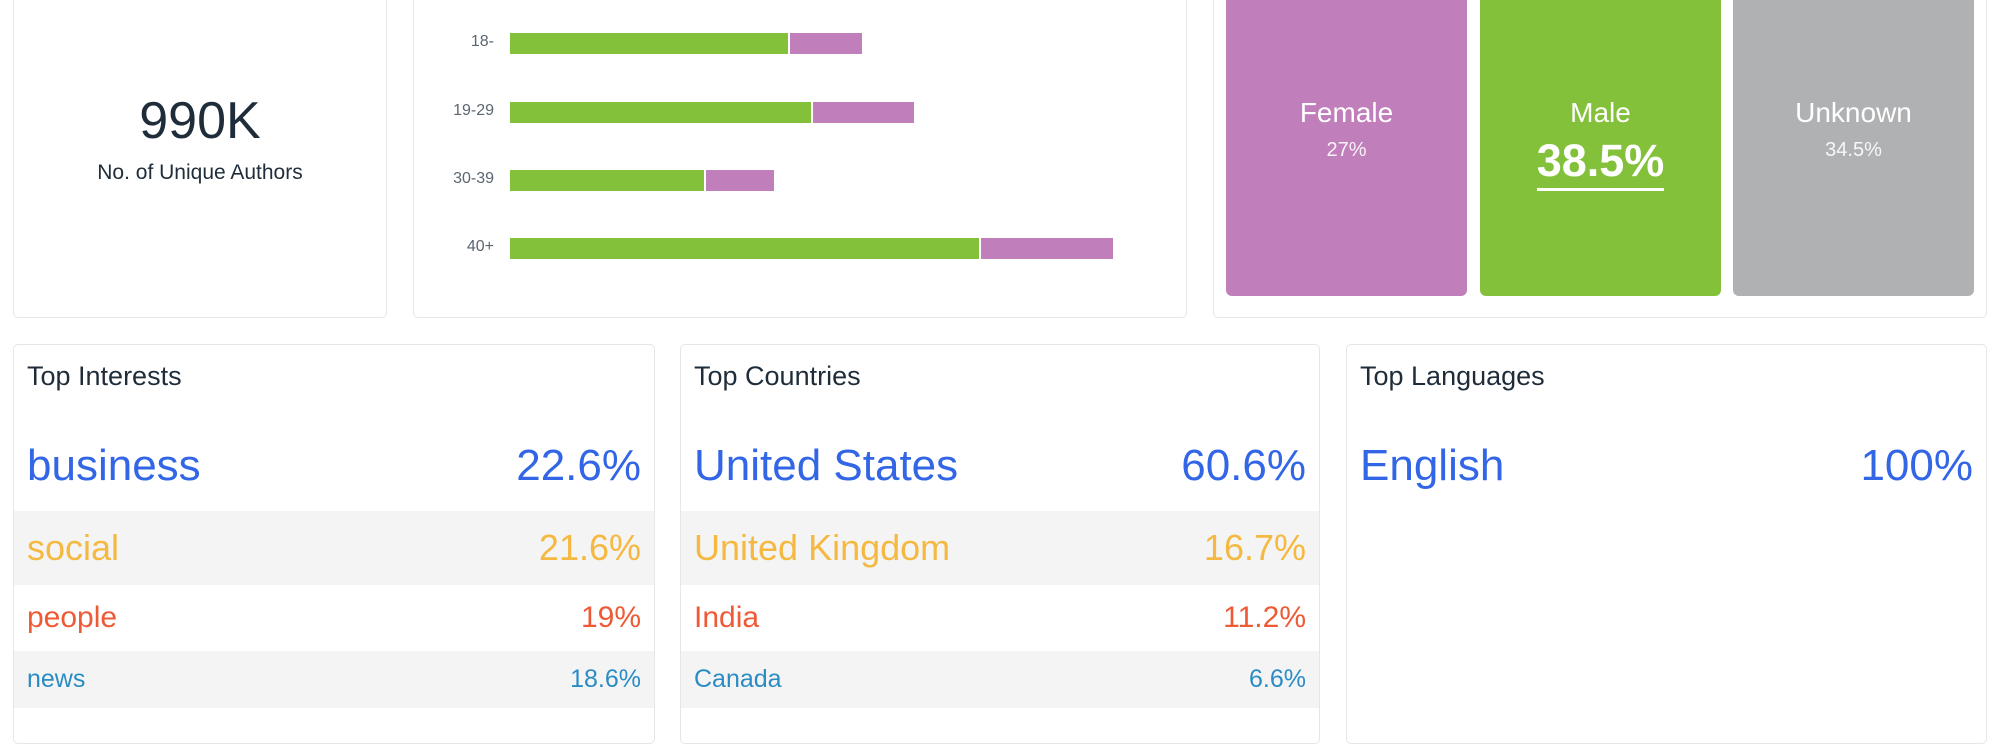  Describe the element at coordinates (1853, 112) in the screenshot. I see `gender-label: Unknown` at that location.